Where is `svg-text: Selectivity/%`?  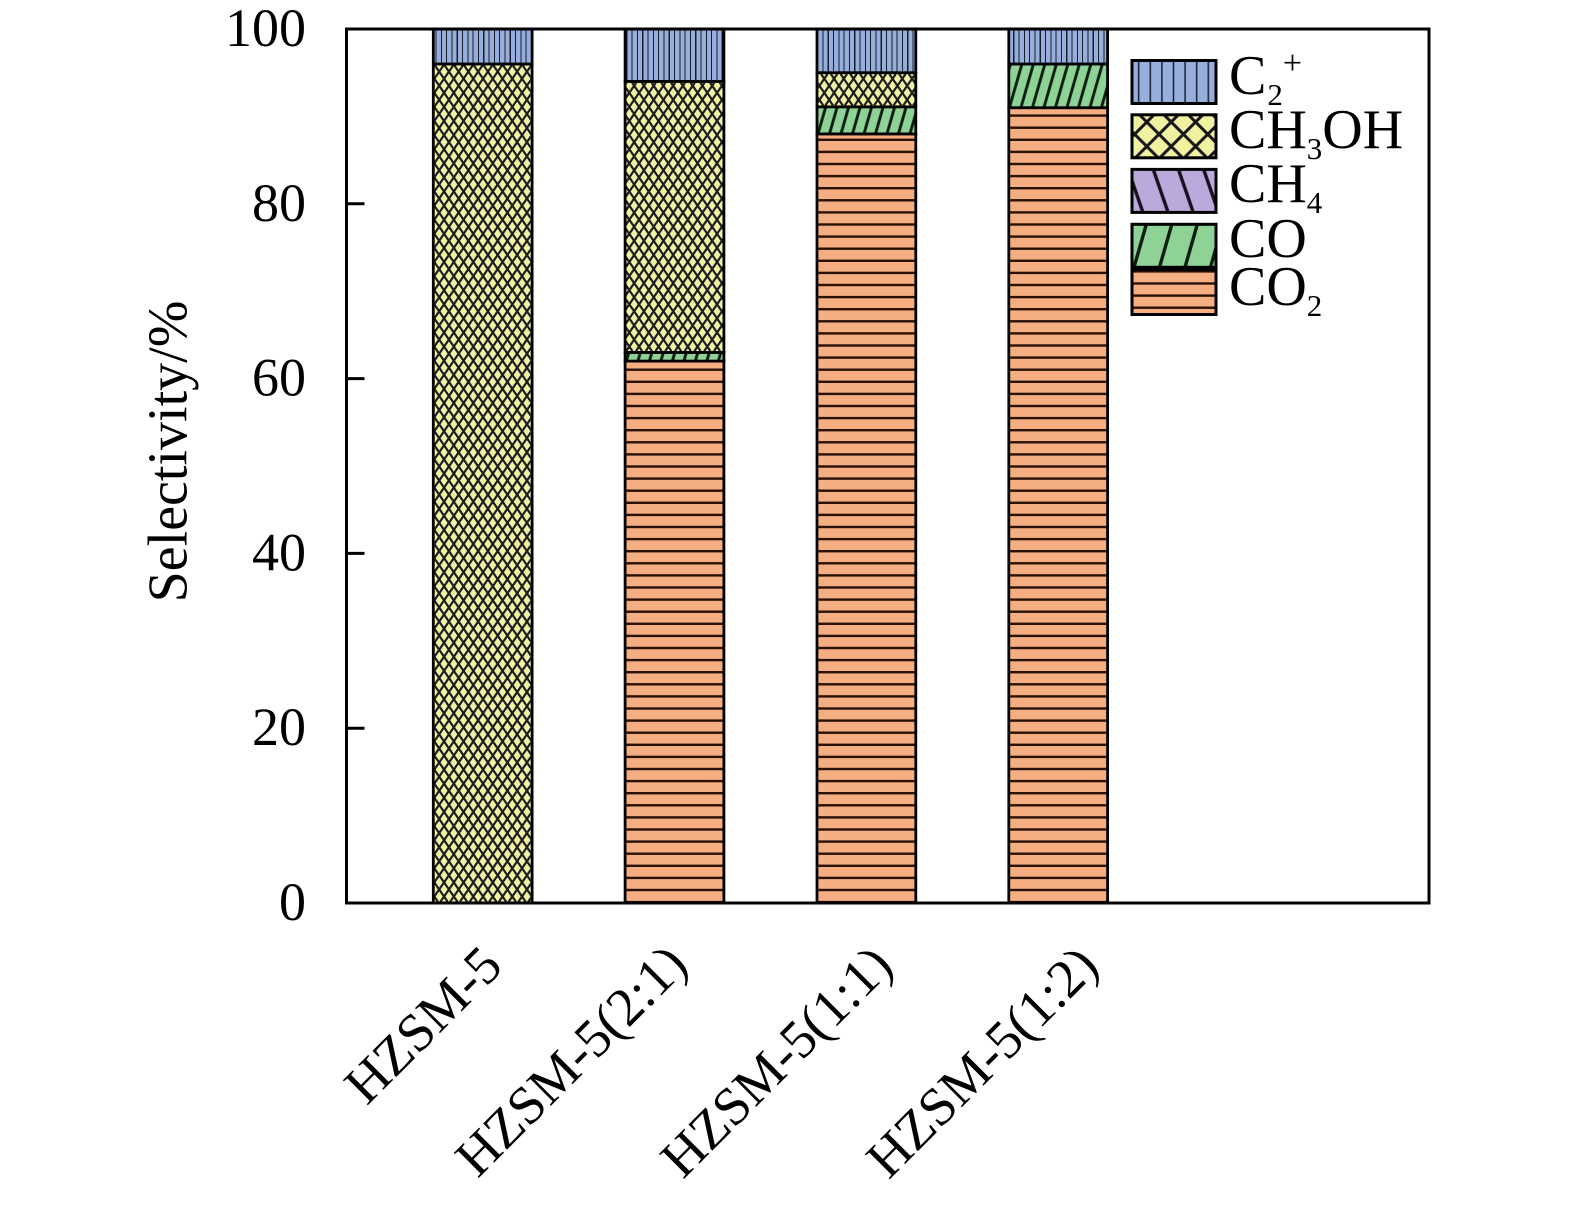 svg-text: Selectivity/% is located at coordinates (169, 452).